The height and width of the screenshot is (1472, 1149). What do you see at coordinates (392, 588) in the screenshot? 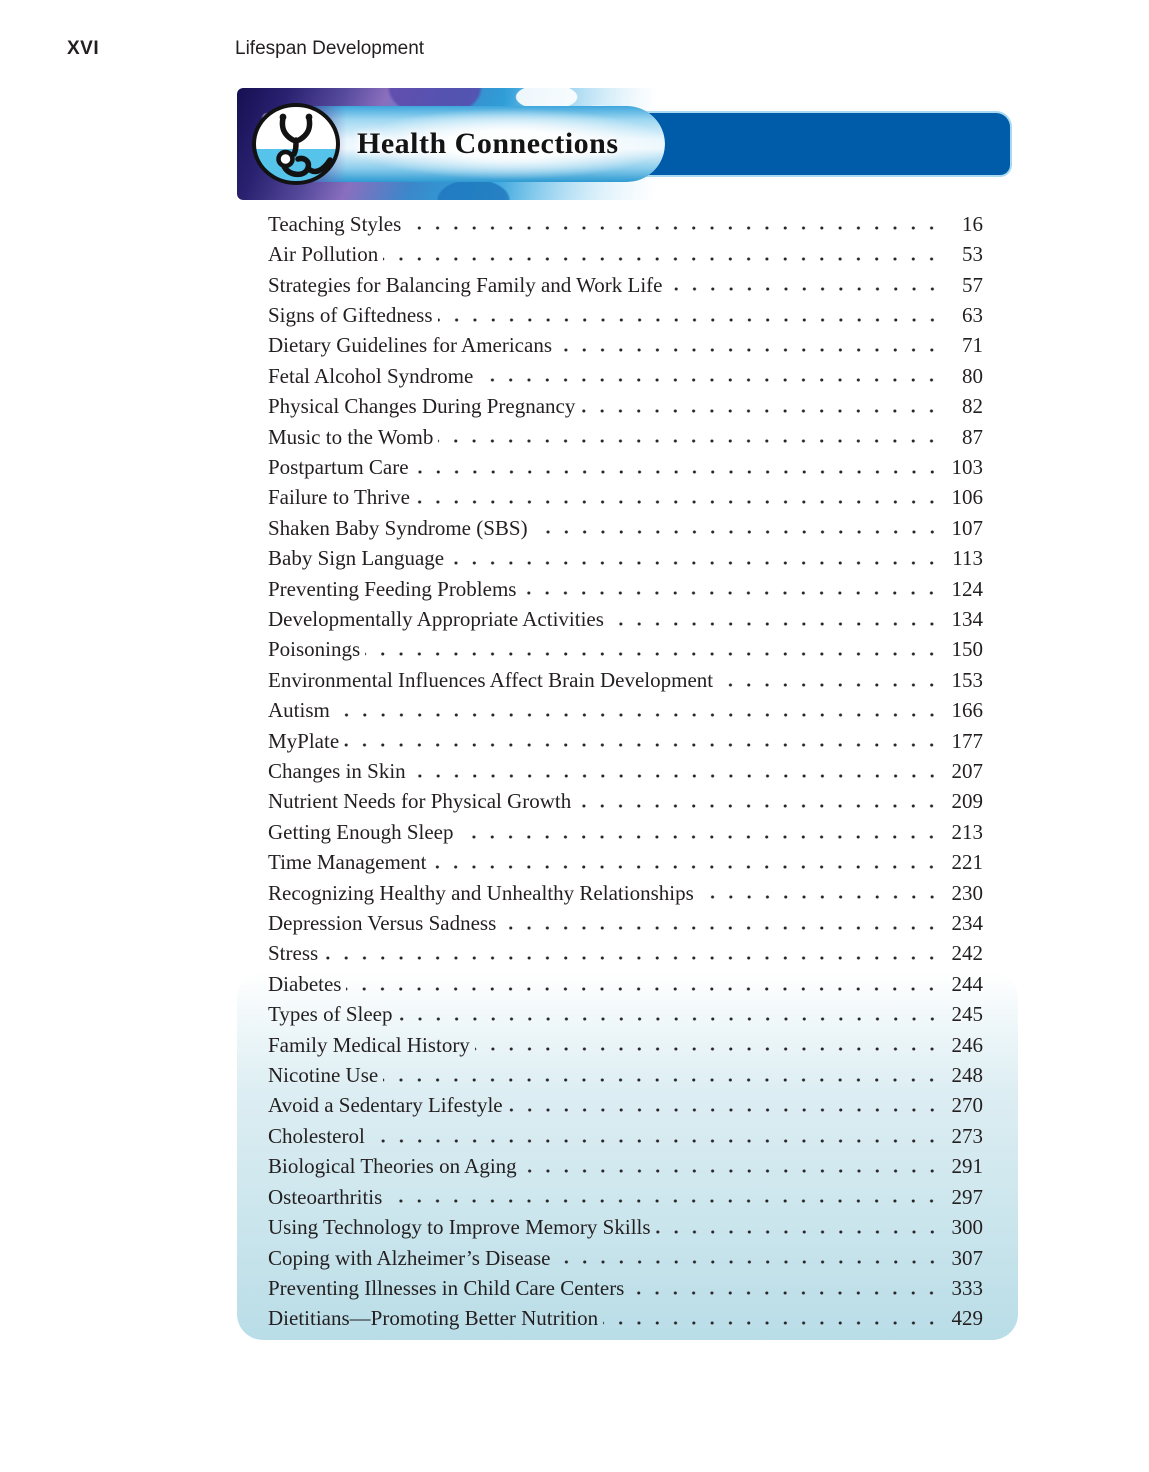
I see `toc-entry-title: Preventing Feeding Problems` at bounding box center [392, 588].